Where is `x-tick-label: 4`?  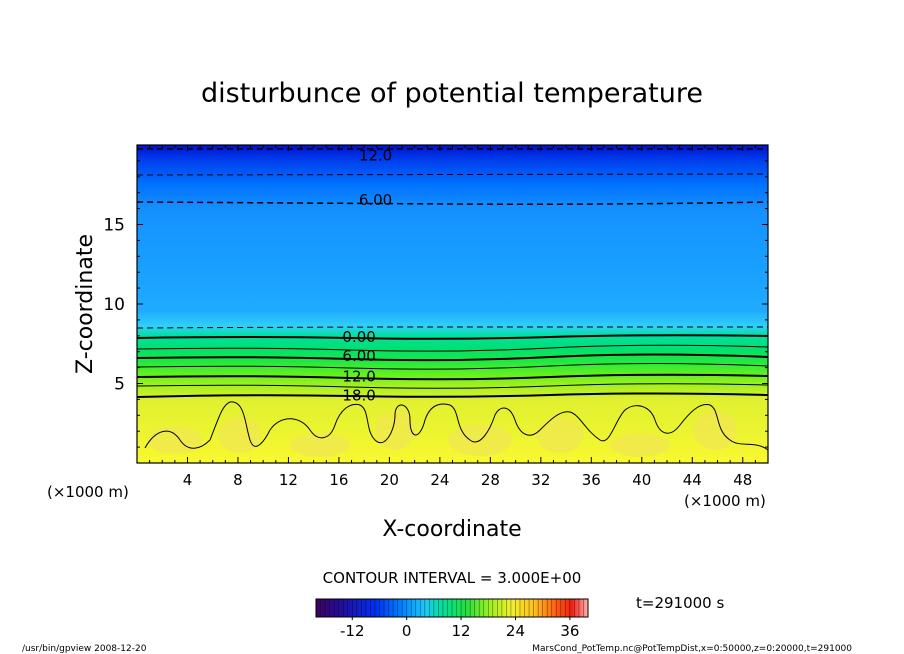
x-tick-label: 4 is located at coordinates (188, 480).